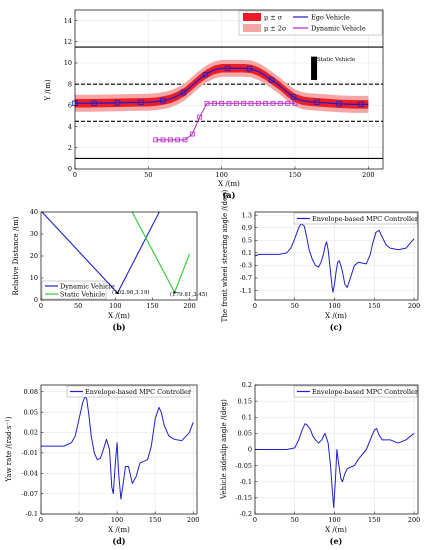 The width and height of the screenshot is (426, 550). What do you see at coordinates (365, 392) in the screenshot?
I see `e-legend-label: Envelope-based MPC Controller` at bounding box center [365, 392].